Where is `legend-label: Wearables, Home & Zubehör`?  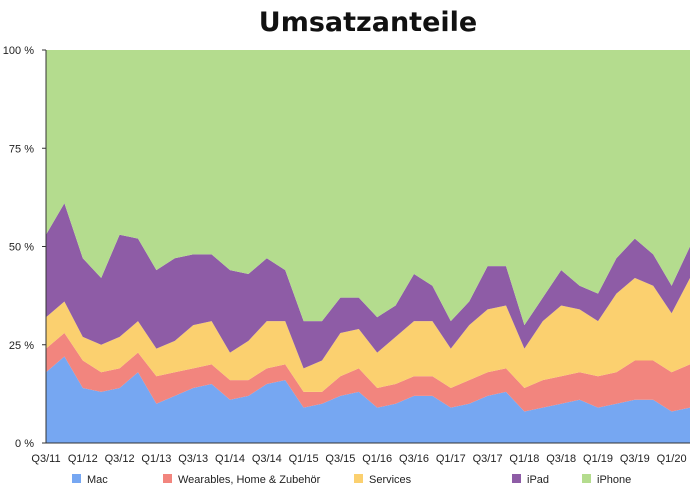 legend-label: Wearables, Home & Zubehör is located at coordinates (249, 480).